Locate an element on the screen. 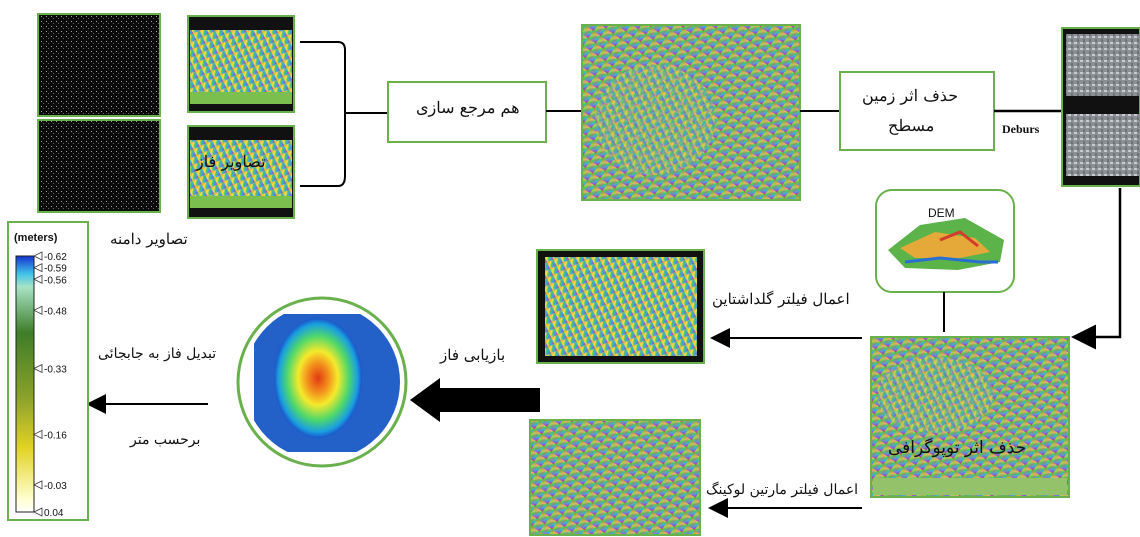 The height and width of the screenshot is (537, 1140). coregistration-box is located at coordinates (467, 112).